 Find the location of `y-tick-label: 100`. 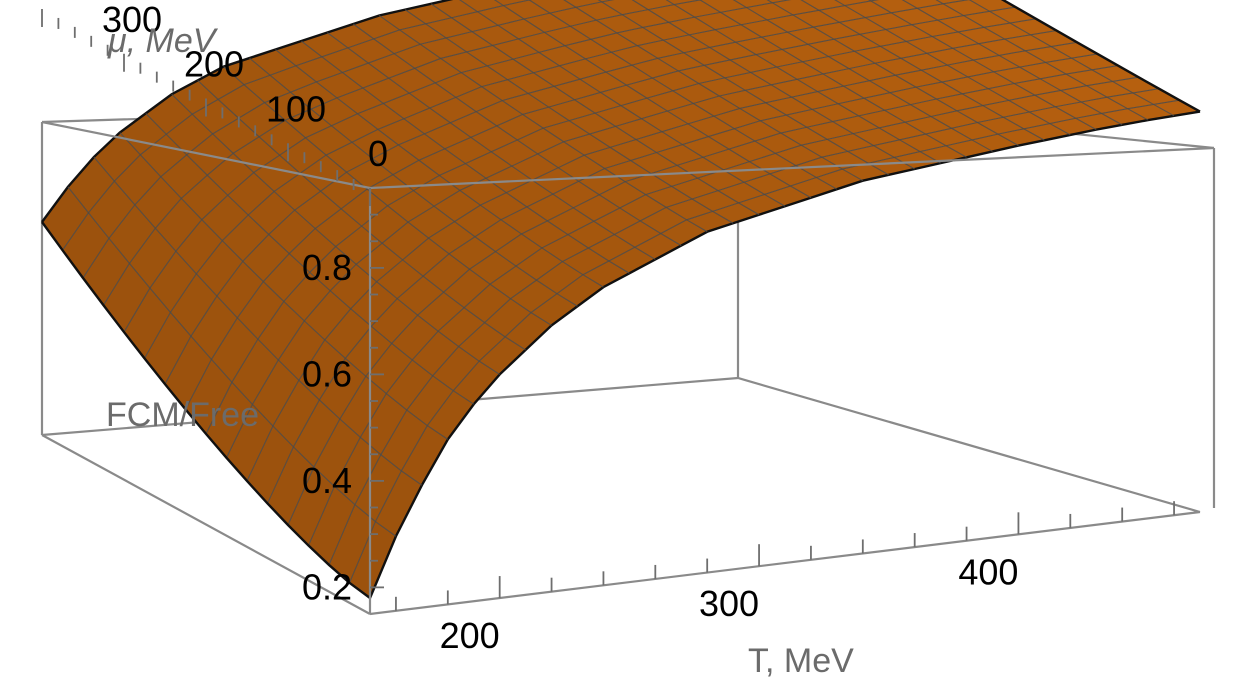

y-tick-label: 100 is located at coordinates (296, 108).